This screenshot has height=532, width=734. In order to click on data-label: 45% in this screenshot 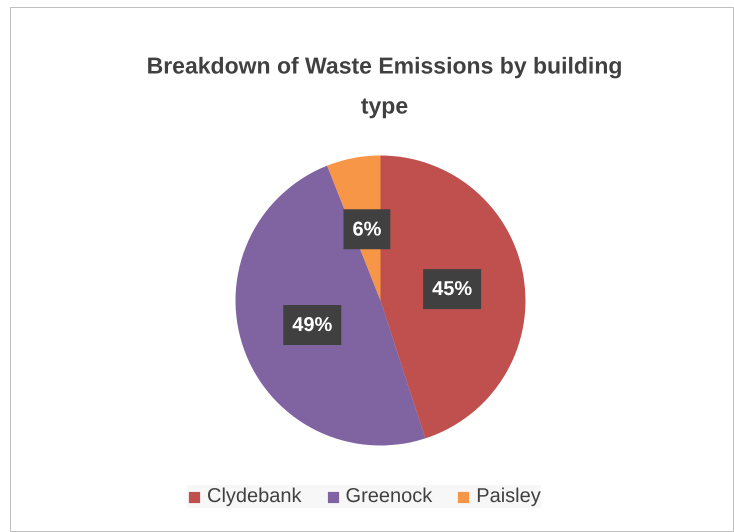, I will do `click(452, 289)`.